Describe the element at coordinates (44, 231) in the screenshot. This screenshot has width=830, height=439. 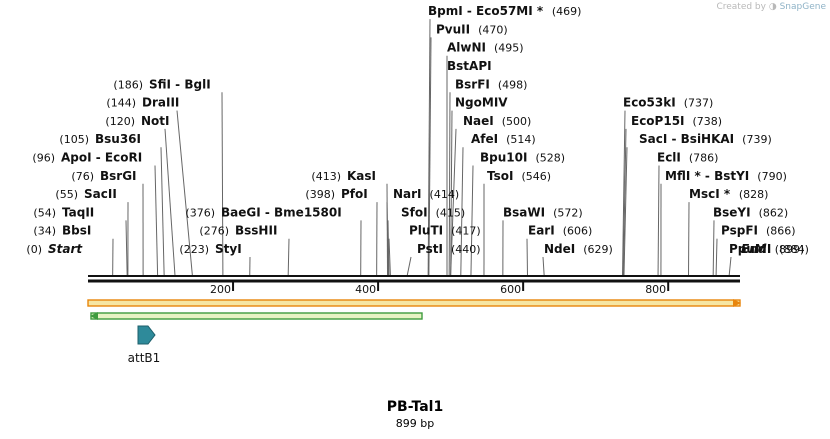
I see `enzyme-position-label: (34)` at that location.